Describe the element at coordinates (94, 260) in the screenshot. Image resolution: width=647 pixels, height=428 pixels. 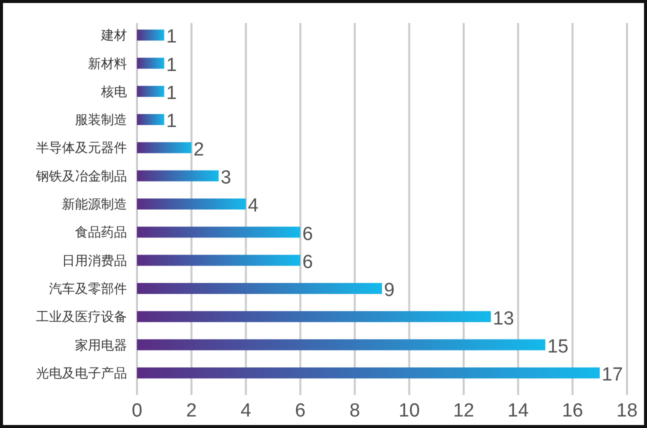
I see `y-tick-label: 日用消费品` at that location.